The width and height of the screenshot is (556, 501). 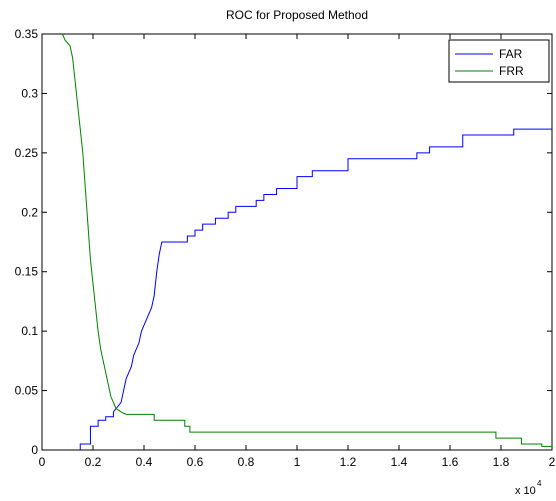 I want to click on x-axis-multiplier: x 10 4, so click(x=528, y=488).